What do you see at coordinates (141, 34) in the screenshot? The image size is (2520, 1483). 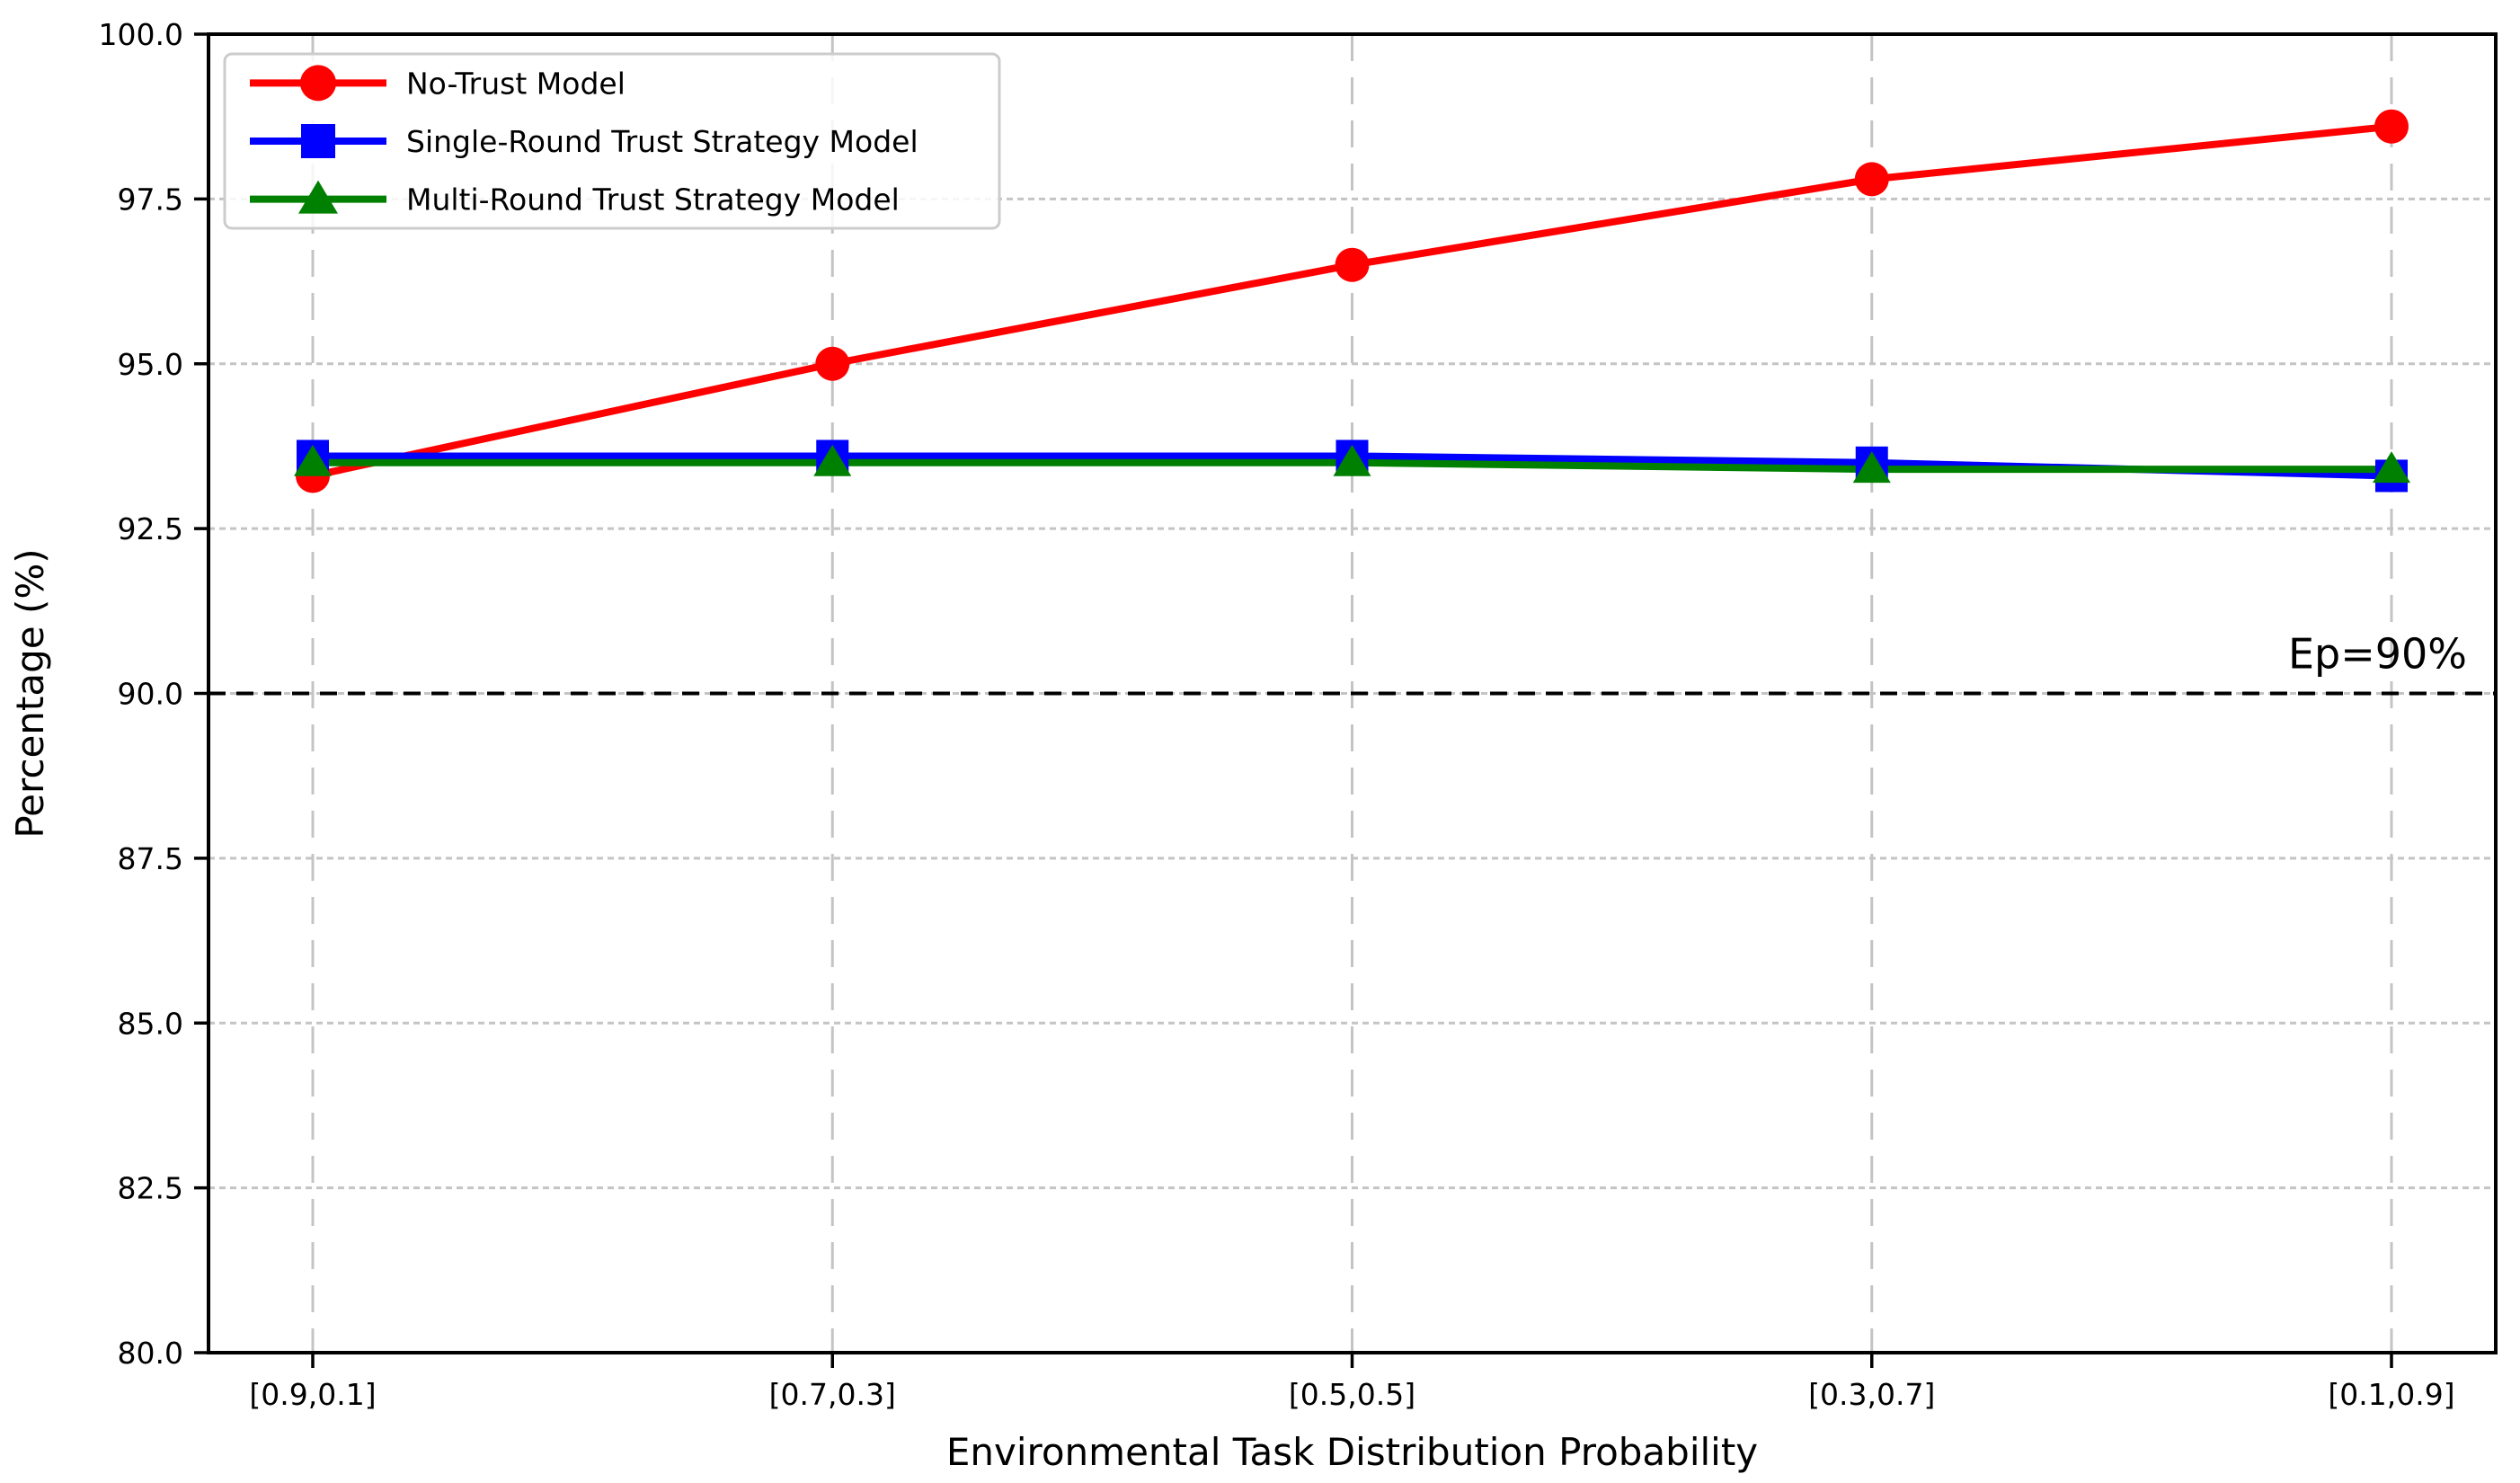 I see `y-tick-label: 100.0` at bounding box center [141, 34].